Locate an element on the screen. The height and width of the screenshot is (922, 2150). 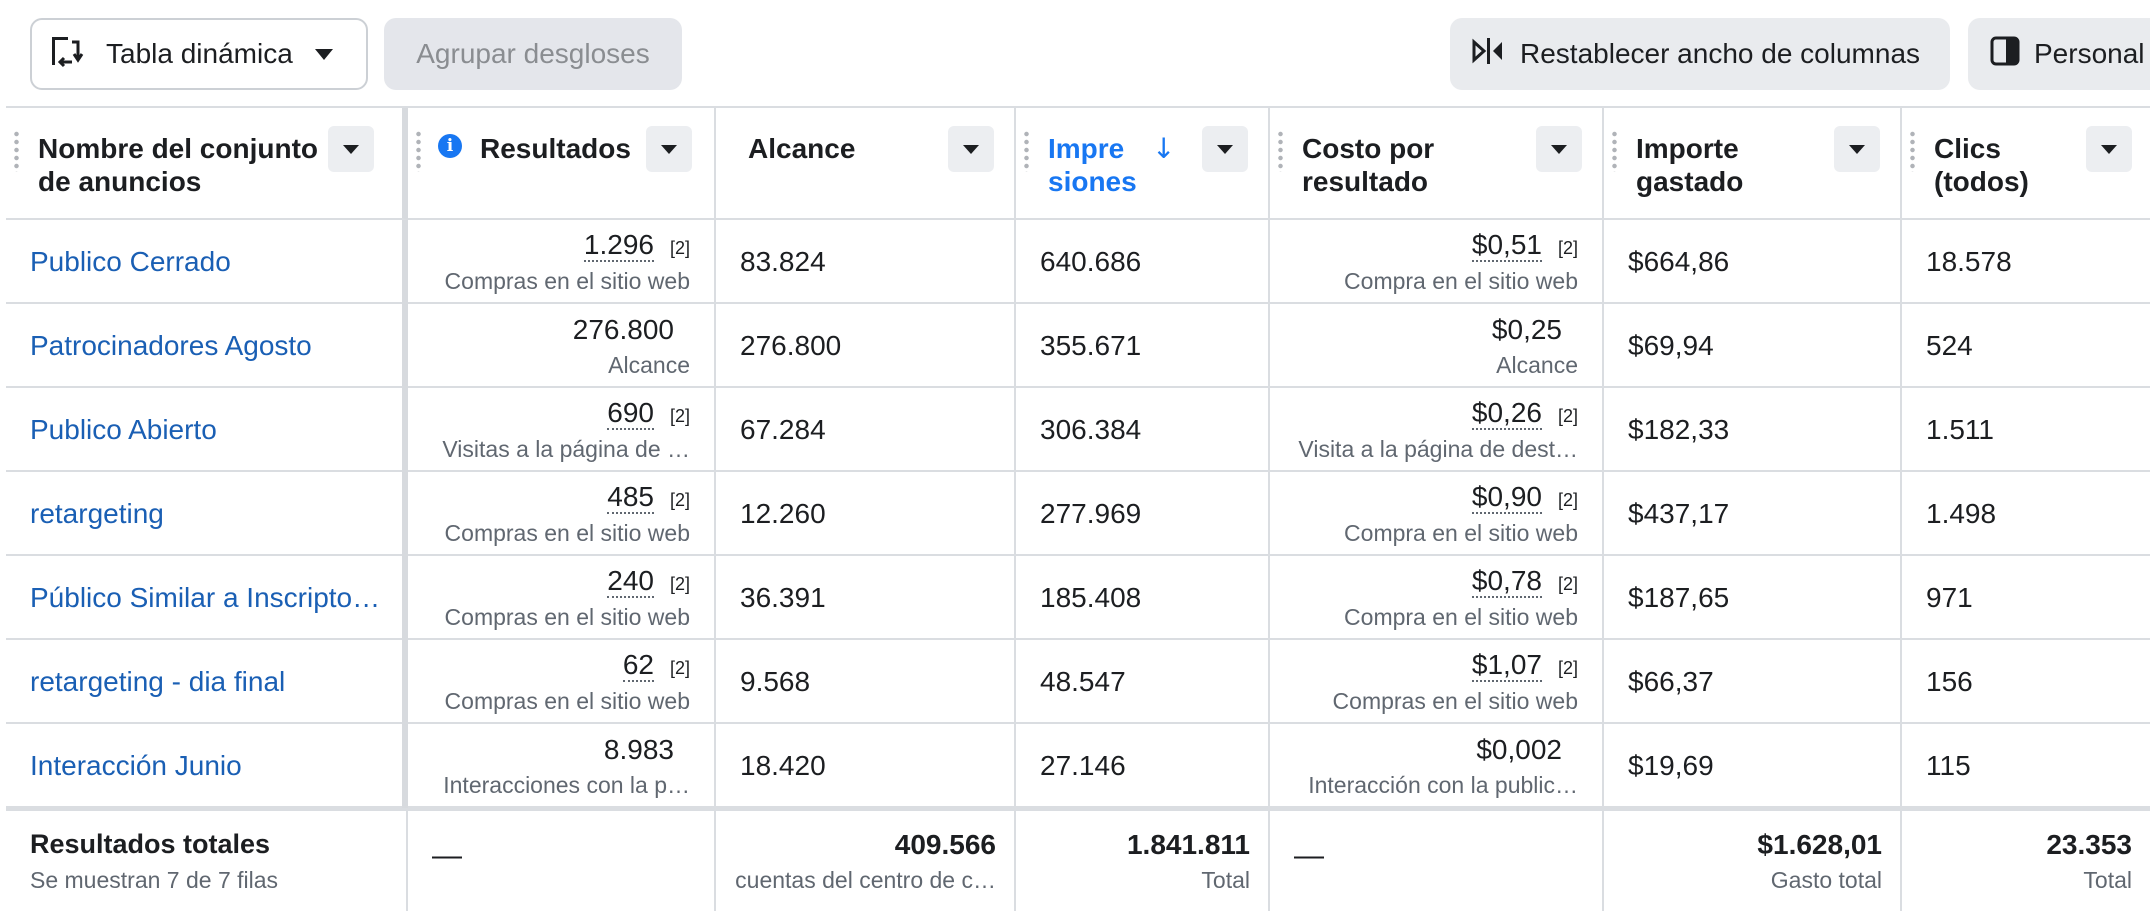
cost-value: $0,25 is located at coordinates (1526, 329).